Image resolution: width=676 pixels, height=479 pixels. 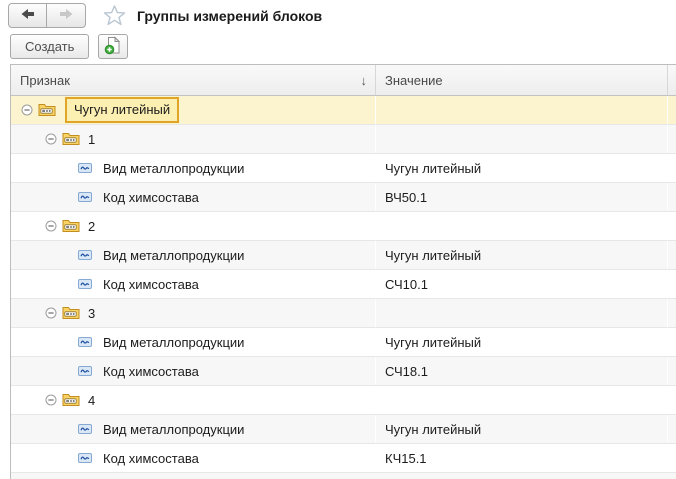 What do you see at coordinates (343, 400) in the screenshot?
I see `table-row: 4` at bounding box center [343, 400].